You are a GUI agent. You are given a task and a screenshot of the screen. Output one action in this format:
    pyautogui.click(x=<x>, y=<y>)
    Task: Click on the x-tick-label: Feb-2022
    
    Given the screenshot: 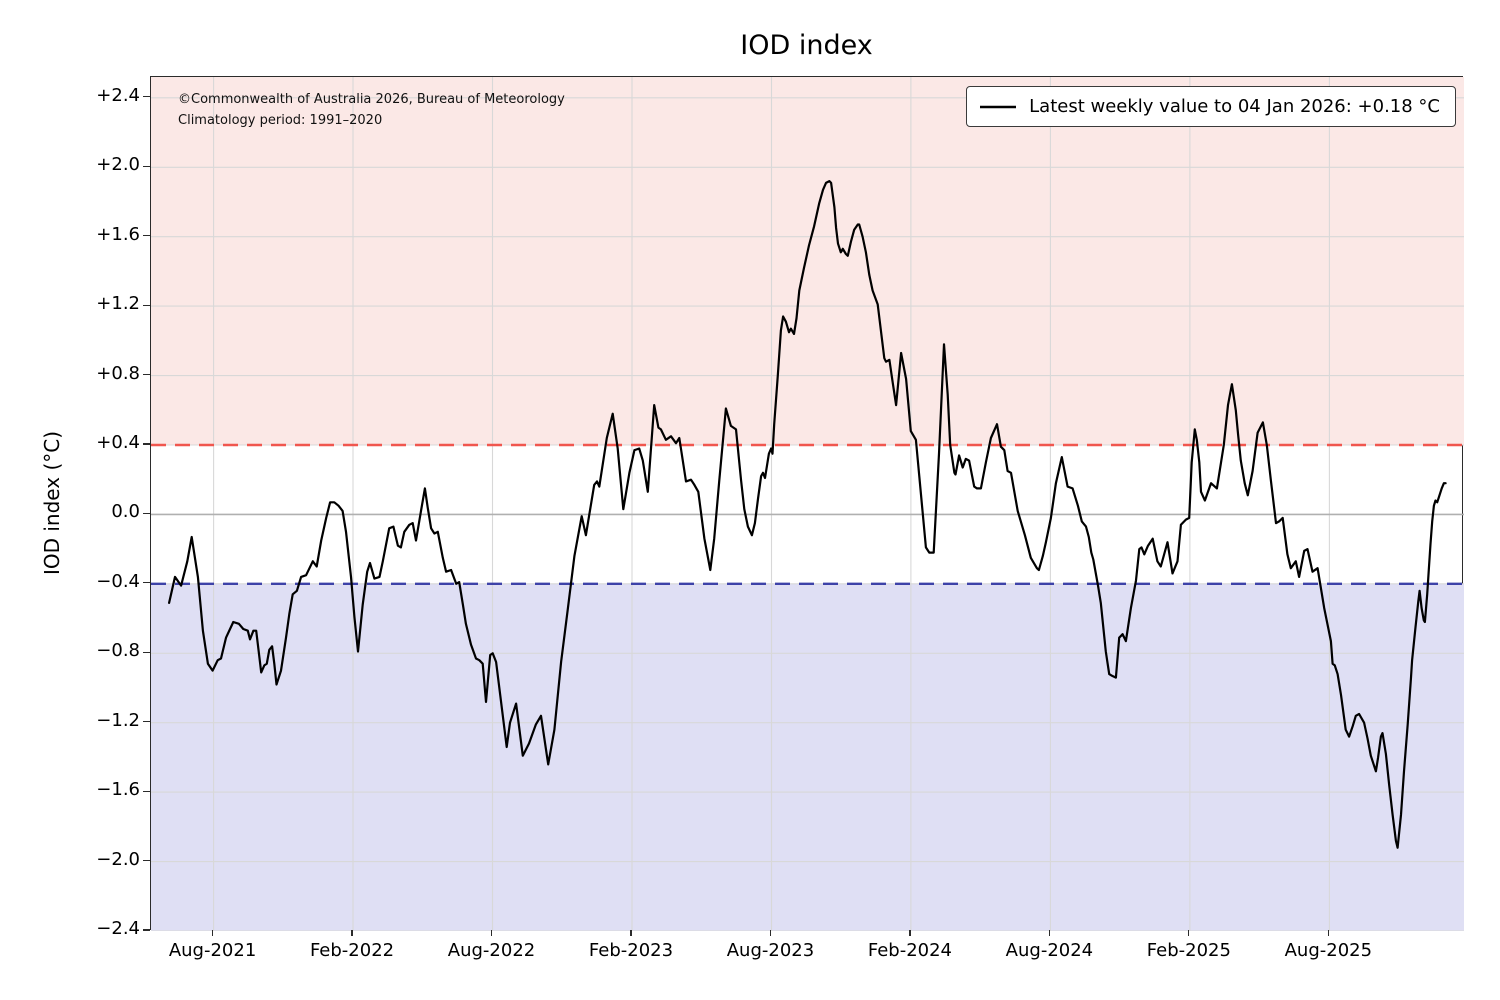 What is the action you would take?
    pyautogui.click(x=352, y=950)
    